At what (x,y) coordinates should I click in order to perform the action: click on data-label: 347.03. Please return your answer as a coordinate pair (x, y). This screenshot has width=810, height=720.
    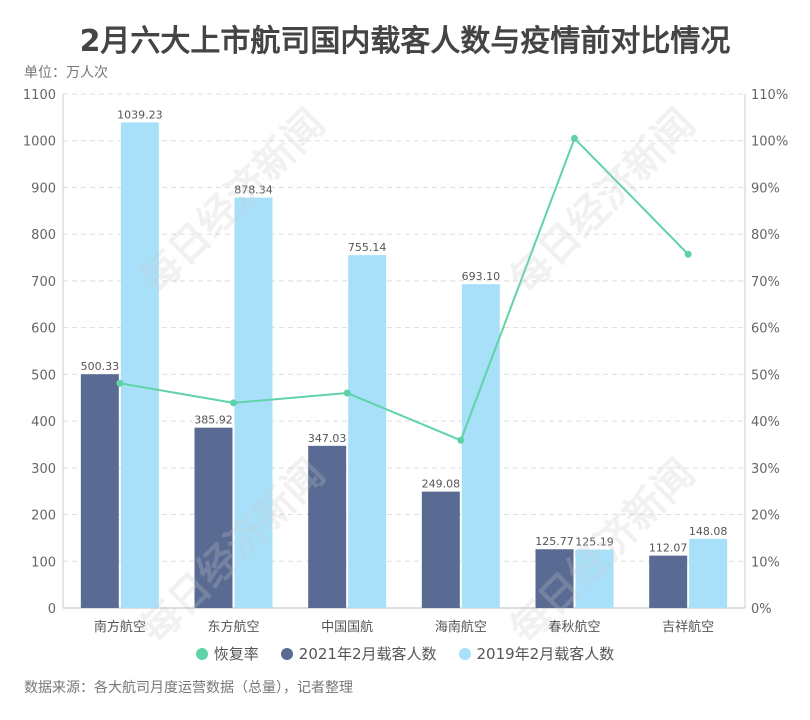
    Looking at the image, I should click on (327, 438).